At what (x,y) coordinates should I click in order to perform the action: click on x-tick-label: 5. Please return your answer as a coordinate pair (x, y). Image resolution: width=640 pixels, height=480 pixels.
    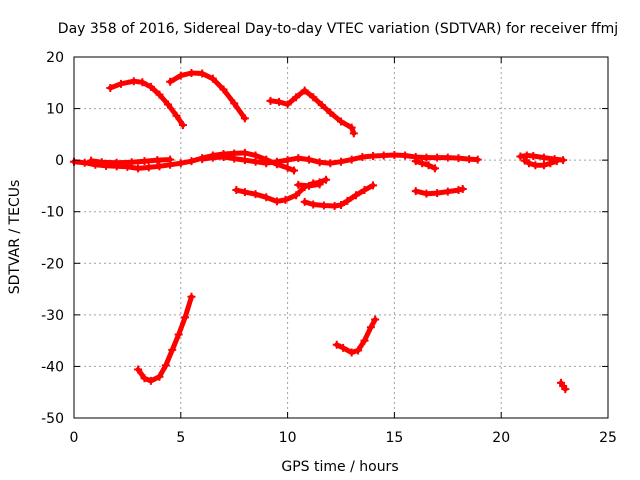
    Looking at the image, I should click on (180, 438).